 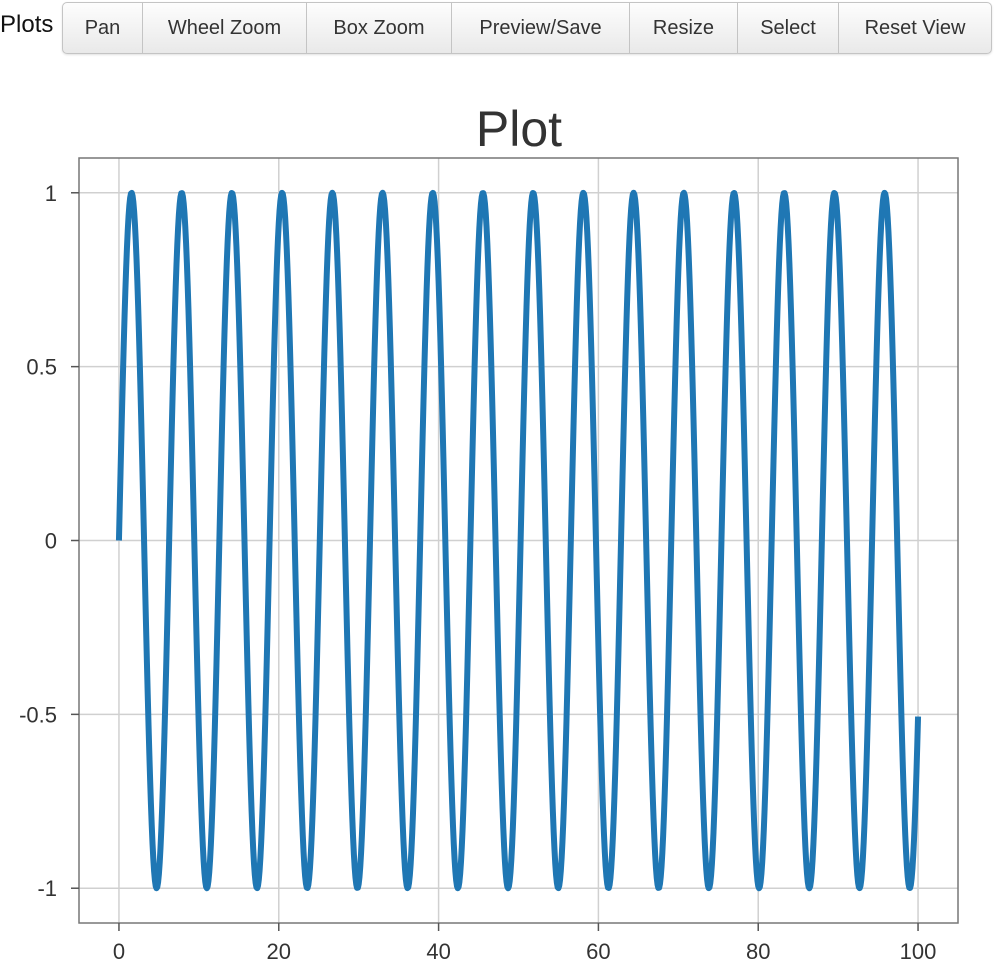 I want to click on x-tick-label: 20, so click(x=279, y=951).